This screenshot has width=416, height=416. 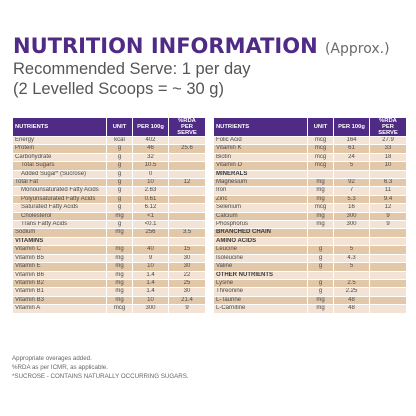 What do you see at coordinates (59, 174) in the screenshot?
I see `nutrient-name: Added Sugar* (Sucrose)` at bounding box center [59, 174].